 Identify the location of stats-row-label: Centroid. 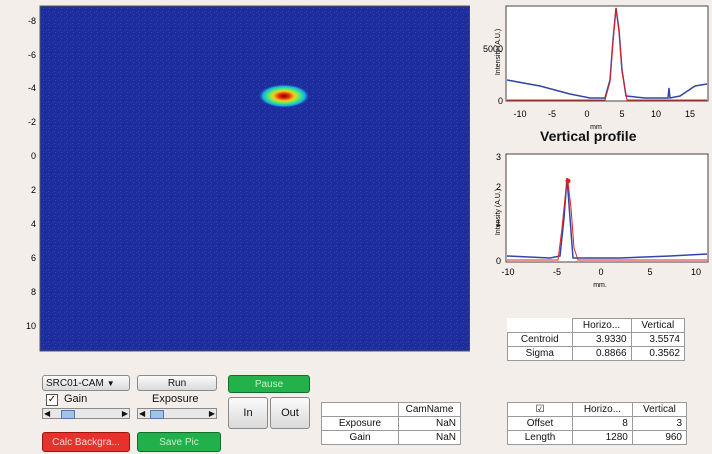
(540, 339).